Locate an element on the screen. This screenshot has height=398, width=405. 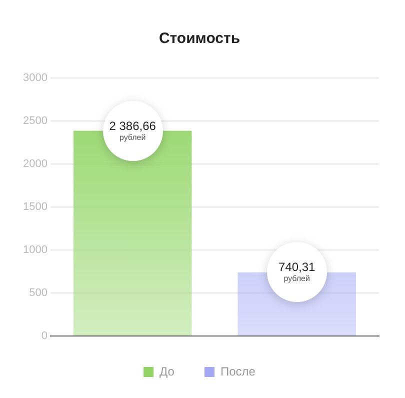
y-tick-label: 0 is located at coordinates (44, 336).